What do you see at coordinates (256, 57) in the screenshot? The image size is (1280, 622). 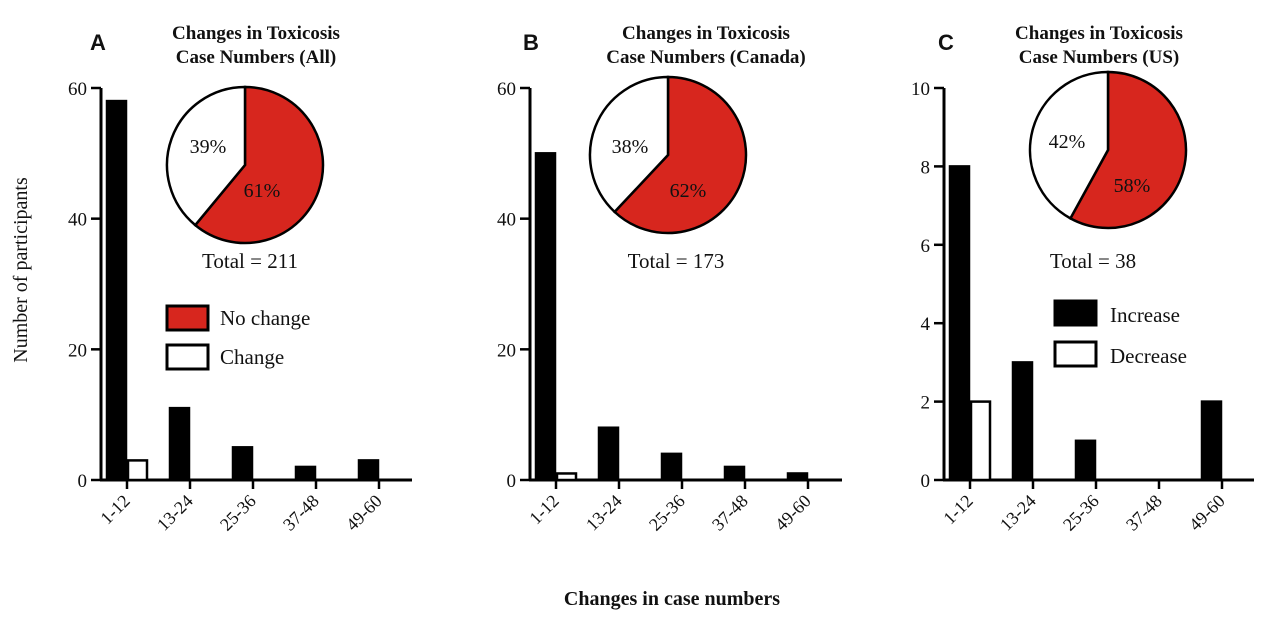 I see `panel-title: Case Numbers (All)` at bounding box center [256, 57].